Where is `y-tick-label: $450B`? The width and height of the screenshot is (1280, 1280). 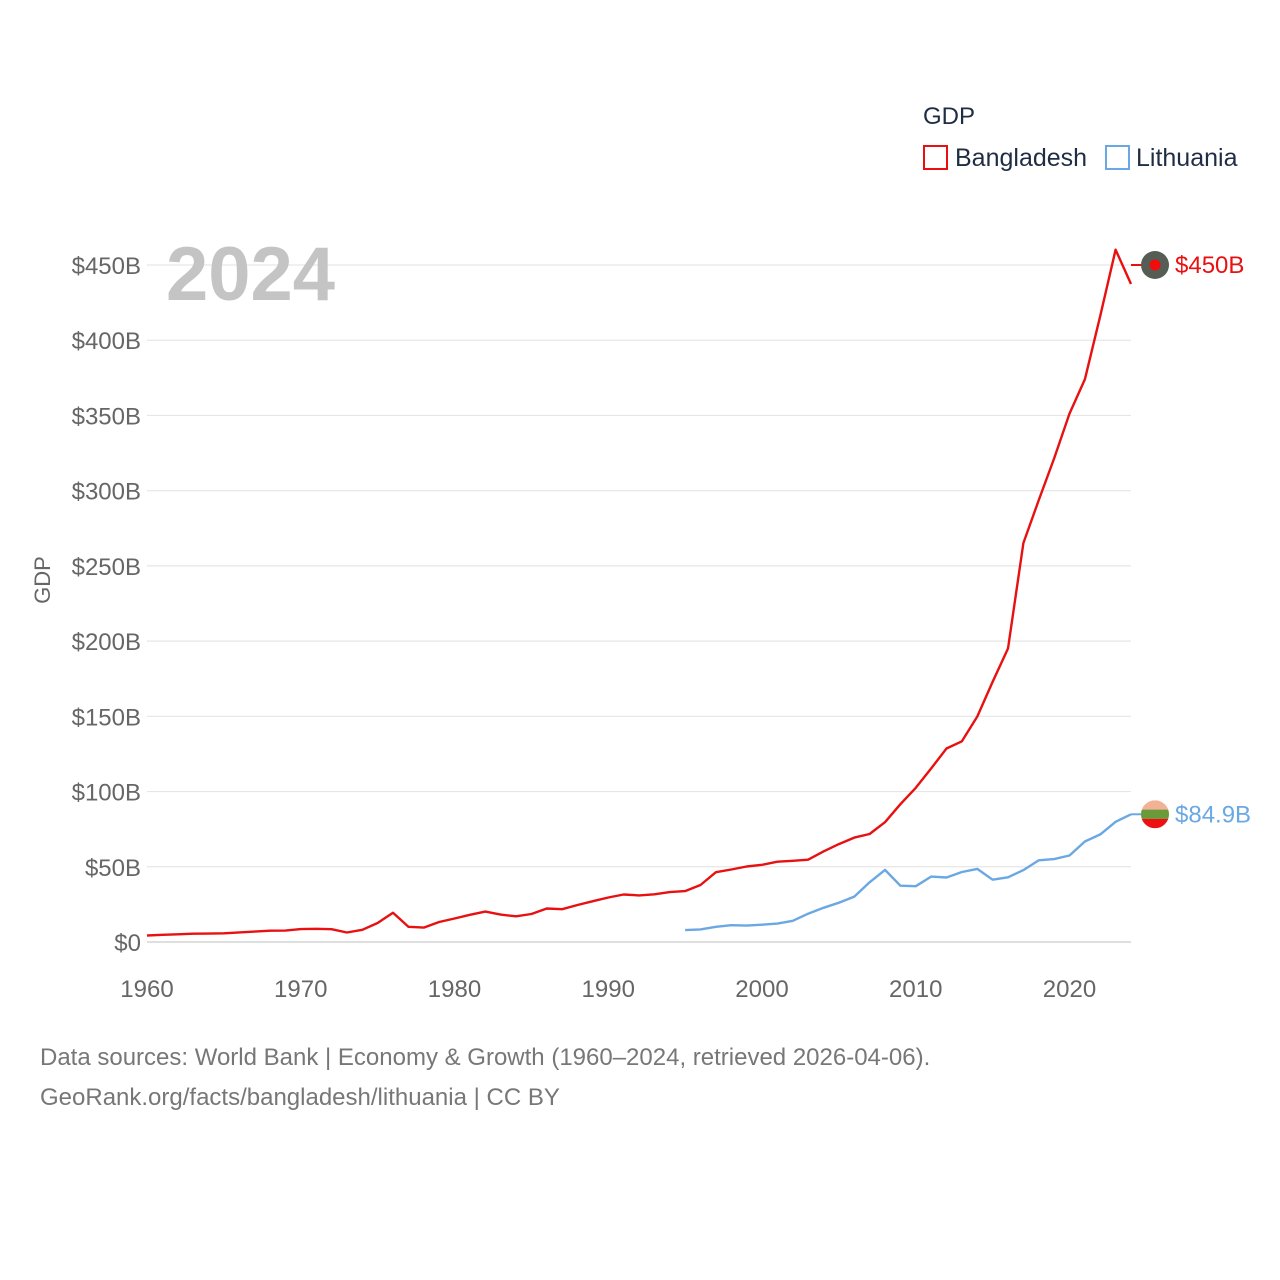 y-tick-label: $450B is located at coordinates (106, 266).